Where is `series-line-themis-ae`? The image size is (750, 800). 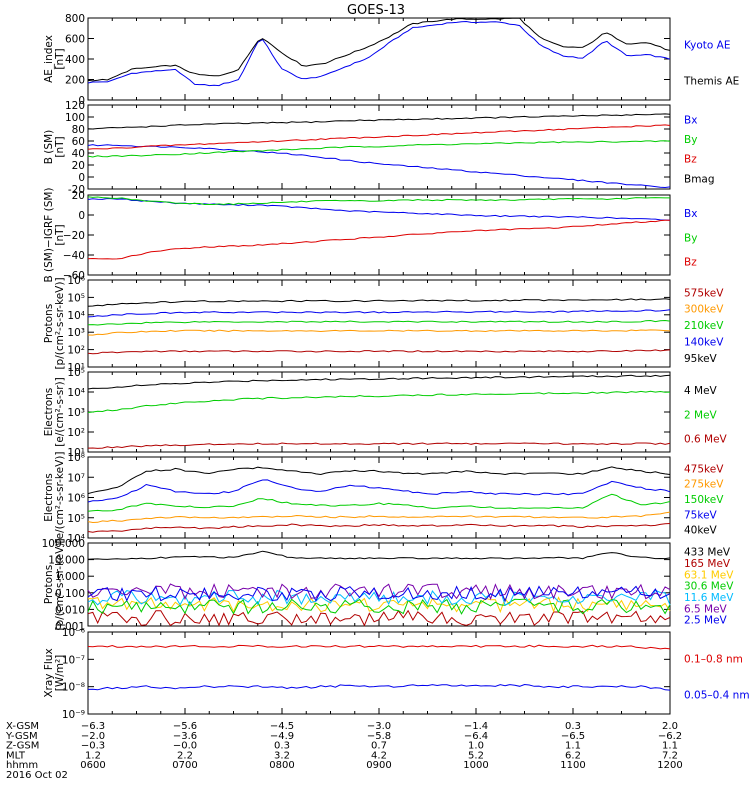 series-line-themis-ae is located at coordinates (379, 49).